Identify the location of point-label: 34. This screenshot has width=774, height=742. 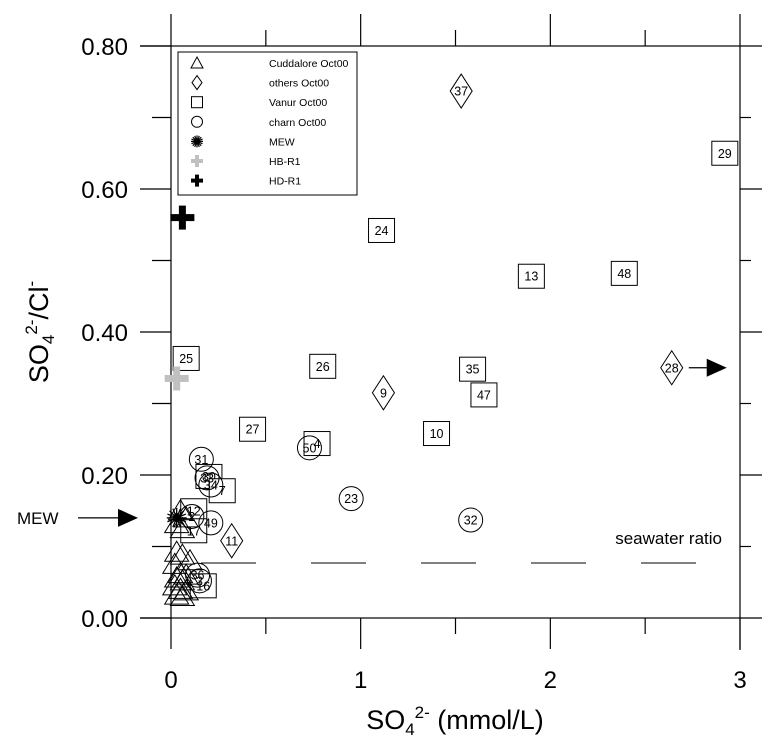
(211, 486).